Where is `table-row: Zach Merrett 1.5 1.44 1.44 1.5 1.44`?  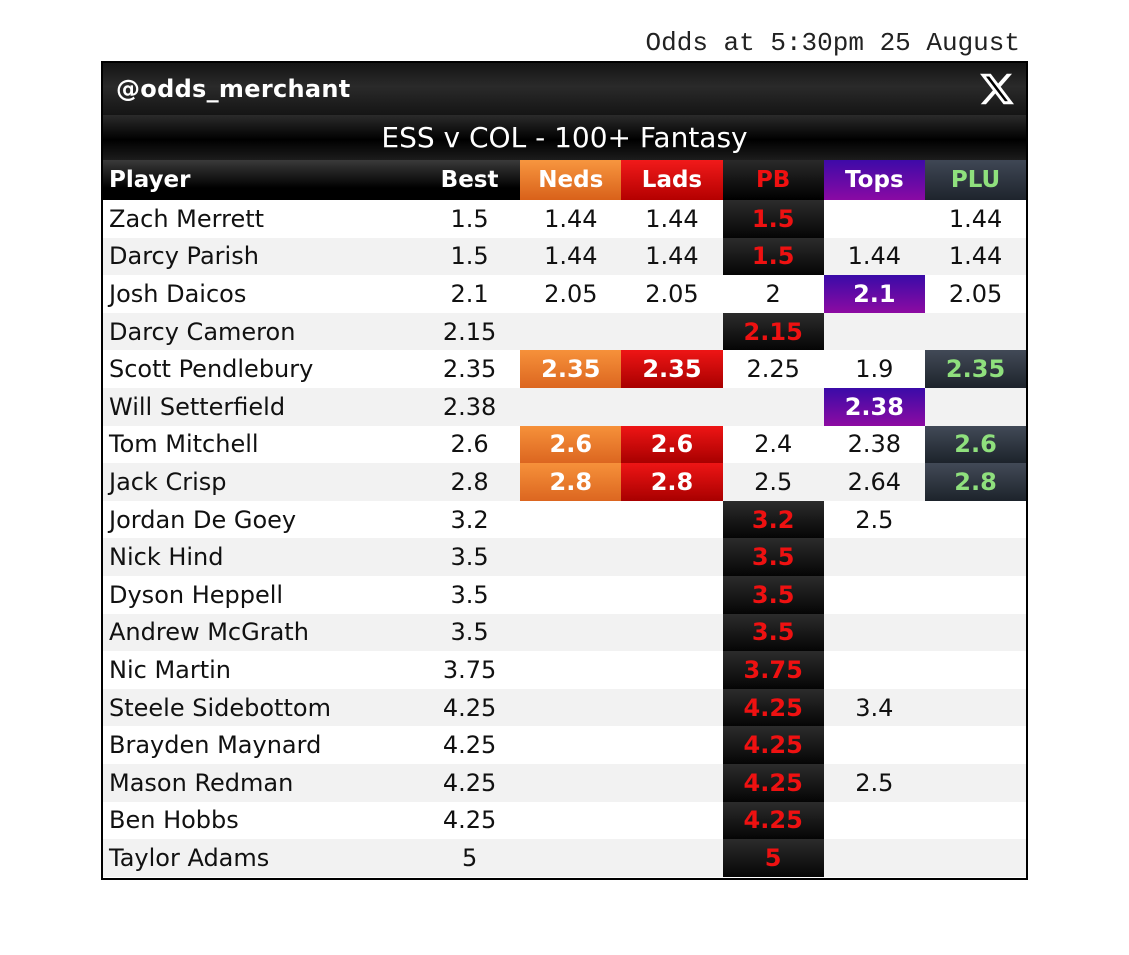 table-row: Zach Merrett 1.5 1.44 1.44 1.5 1.44 is located at coordinates (564, 219).